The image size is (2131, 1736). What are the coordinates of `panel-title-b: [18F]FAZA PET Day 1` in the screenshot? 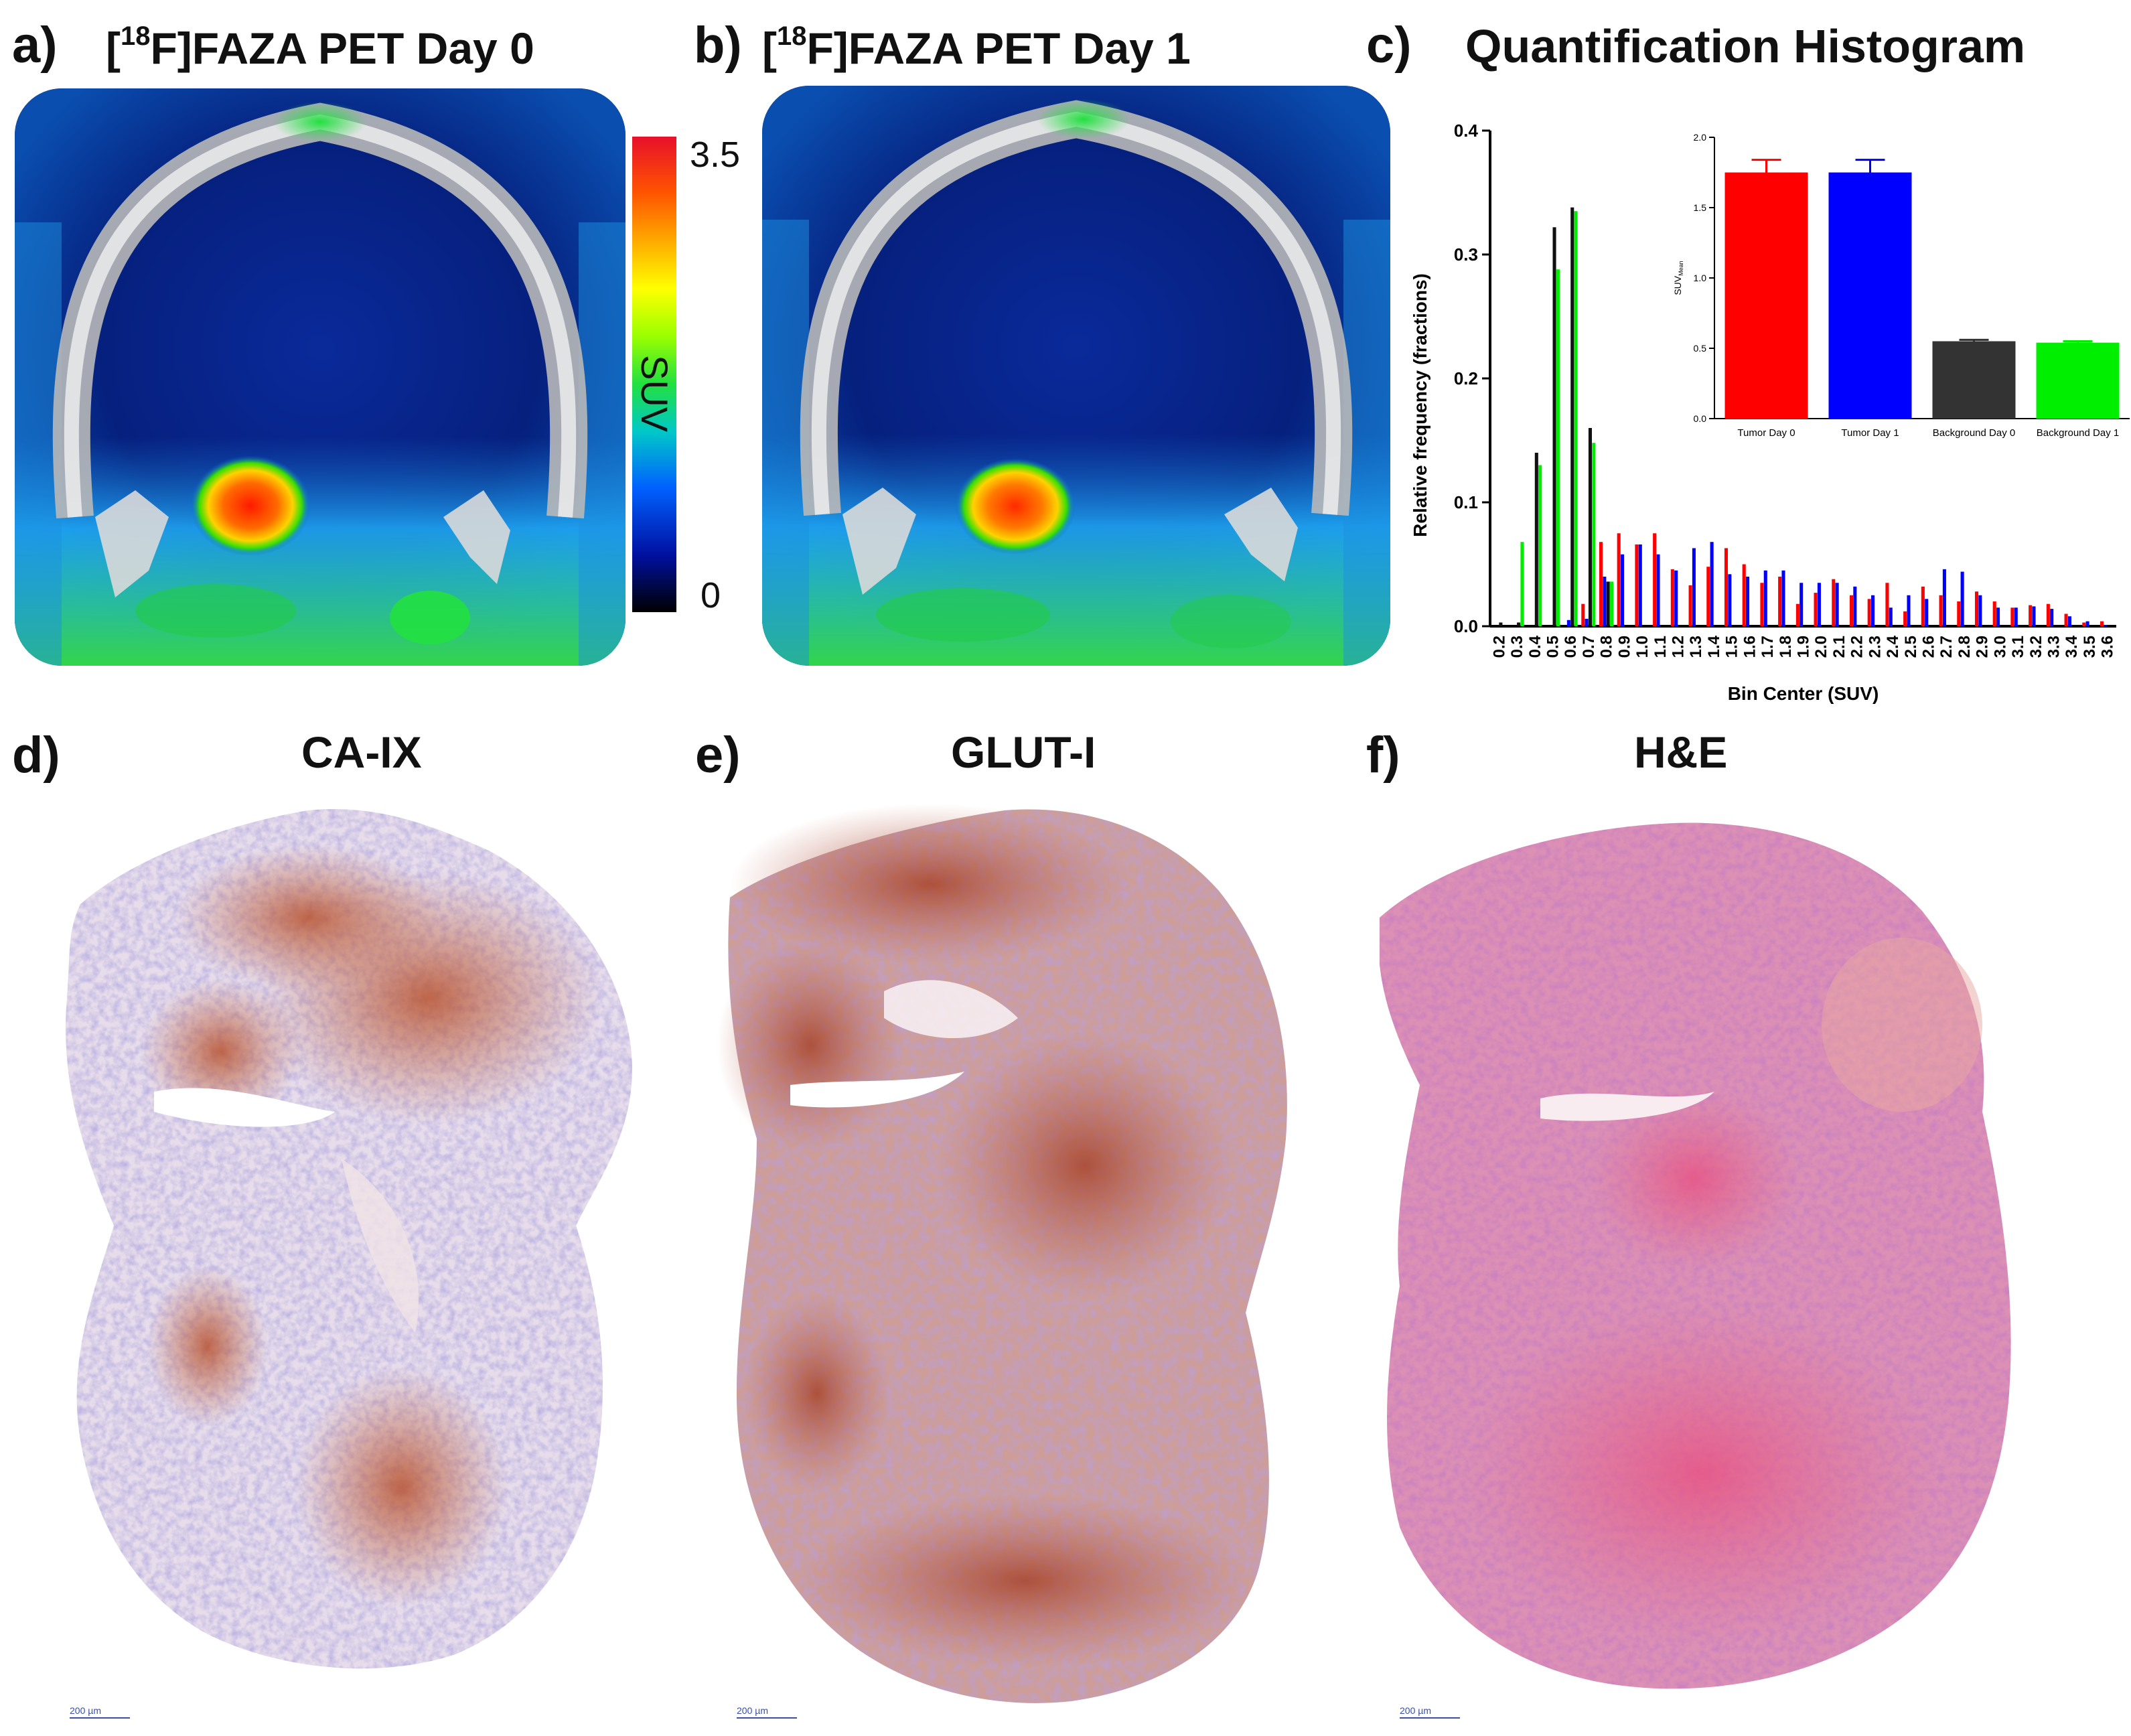 It's located at (976, 46).